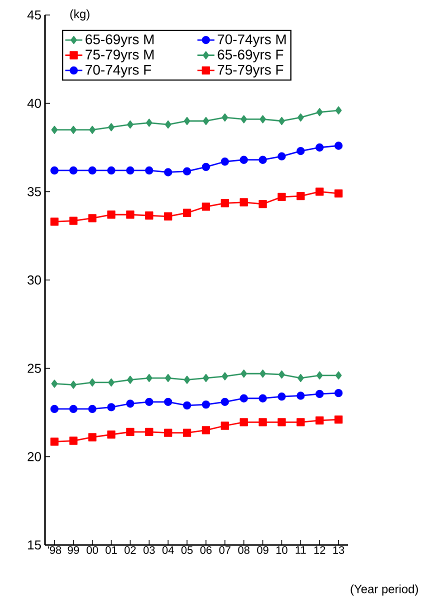 This screenshot has height=605, width=447. I want to click on x-tick-label: 03, so click(149, 550).